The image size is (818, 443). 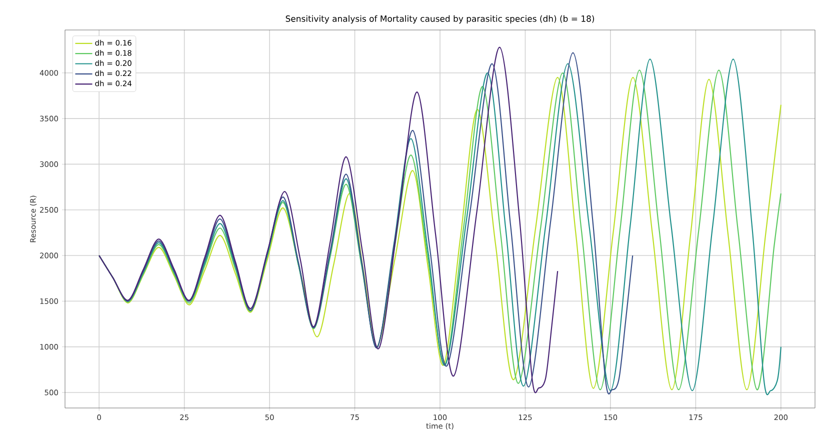 I want to click on chart-title: Sensitivity analysis of Mortality caused by parasitic species (dh) (b = 18), so click(x=440, y=19).